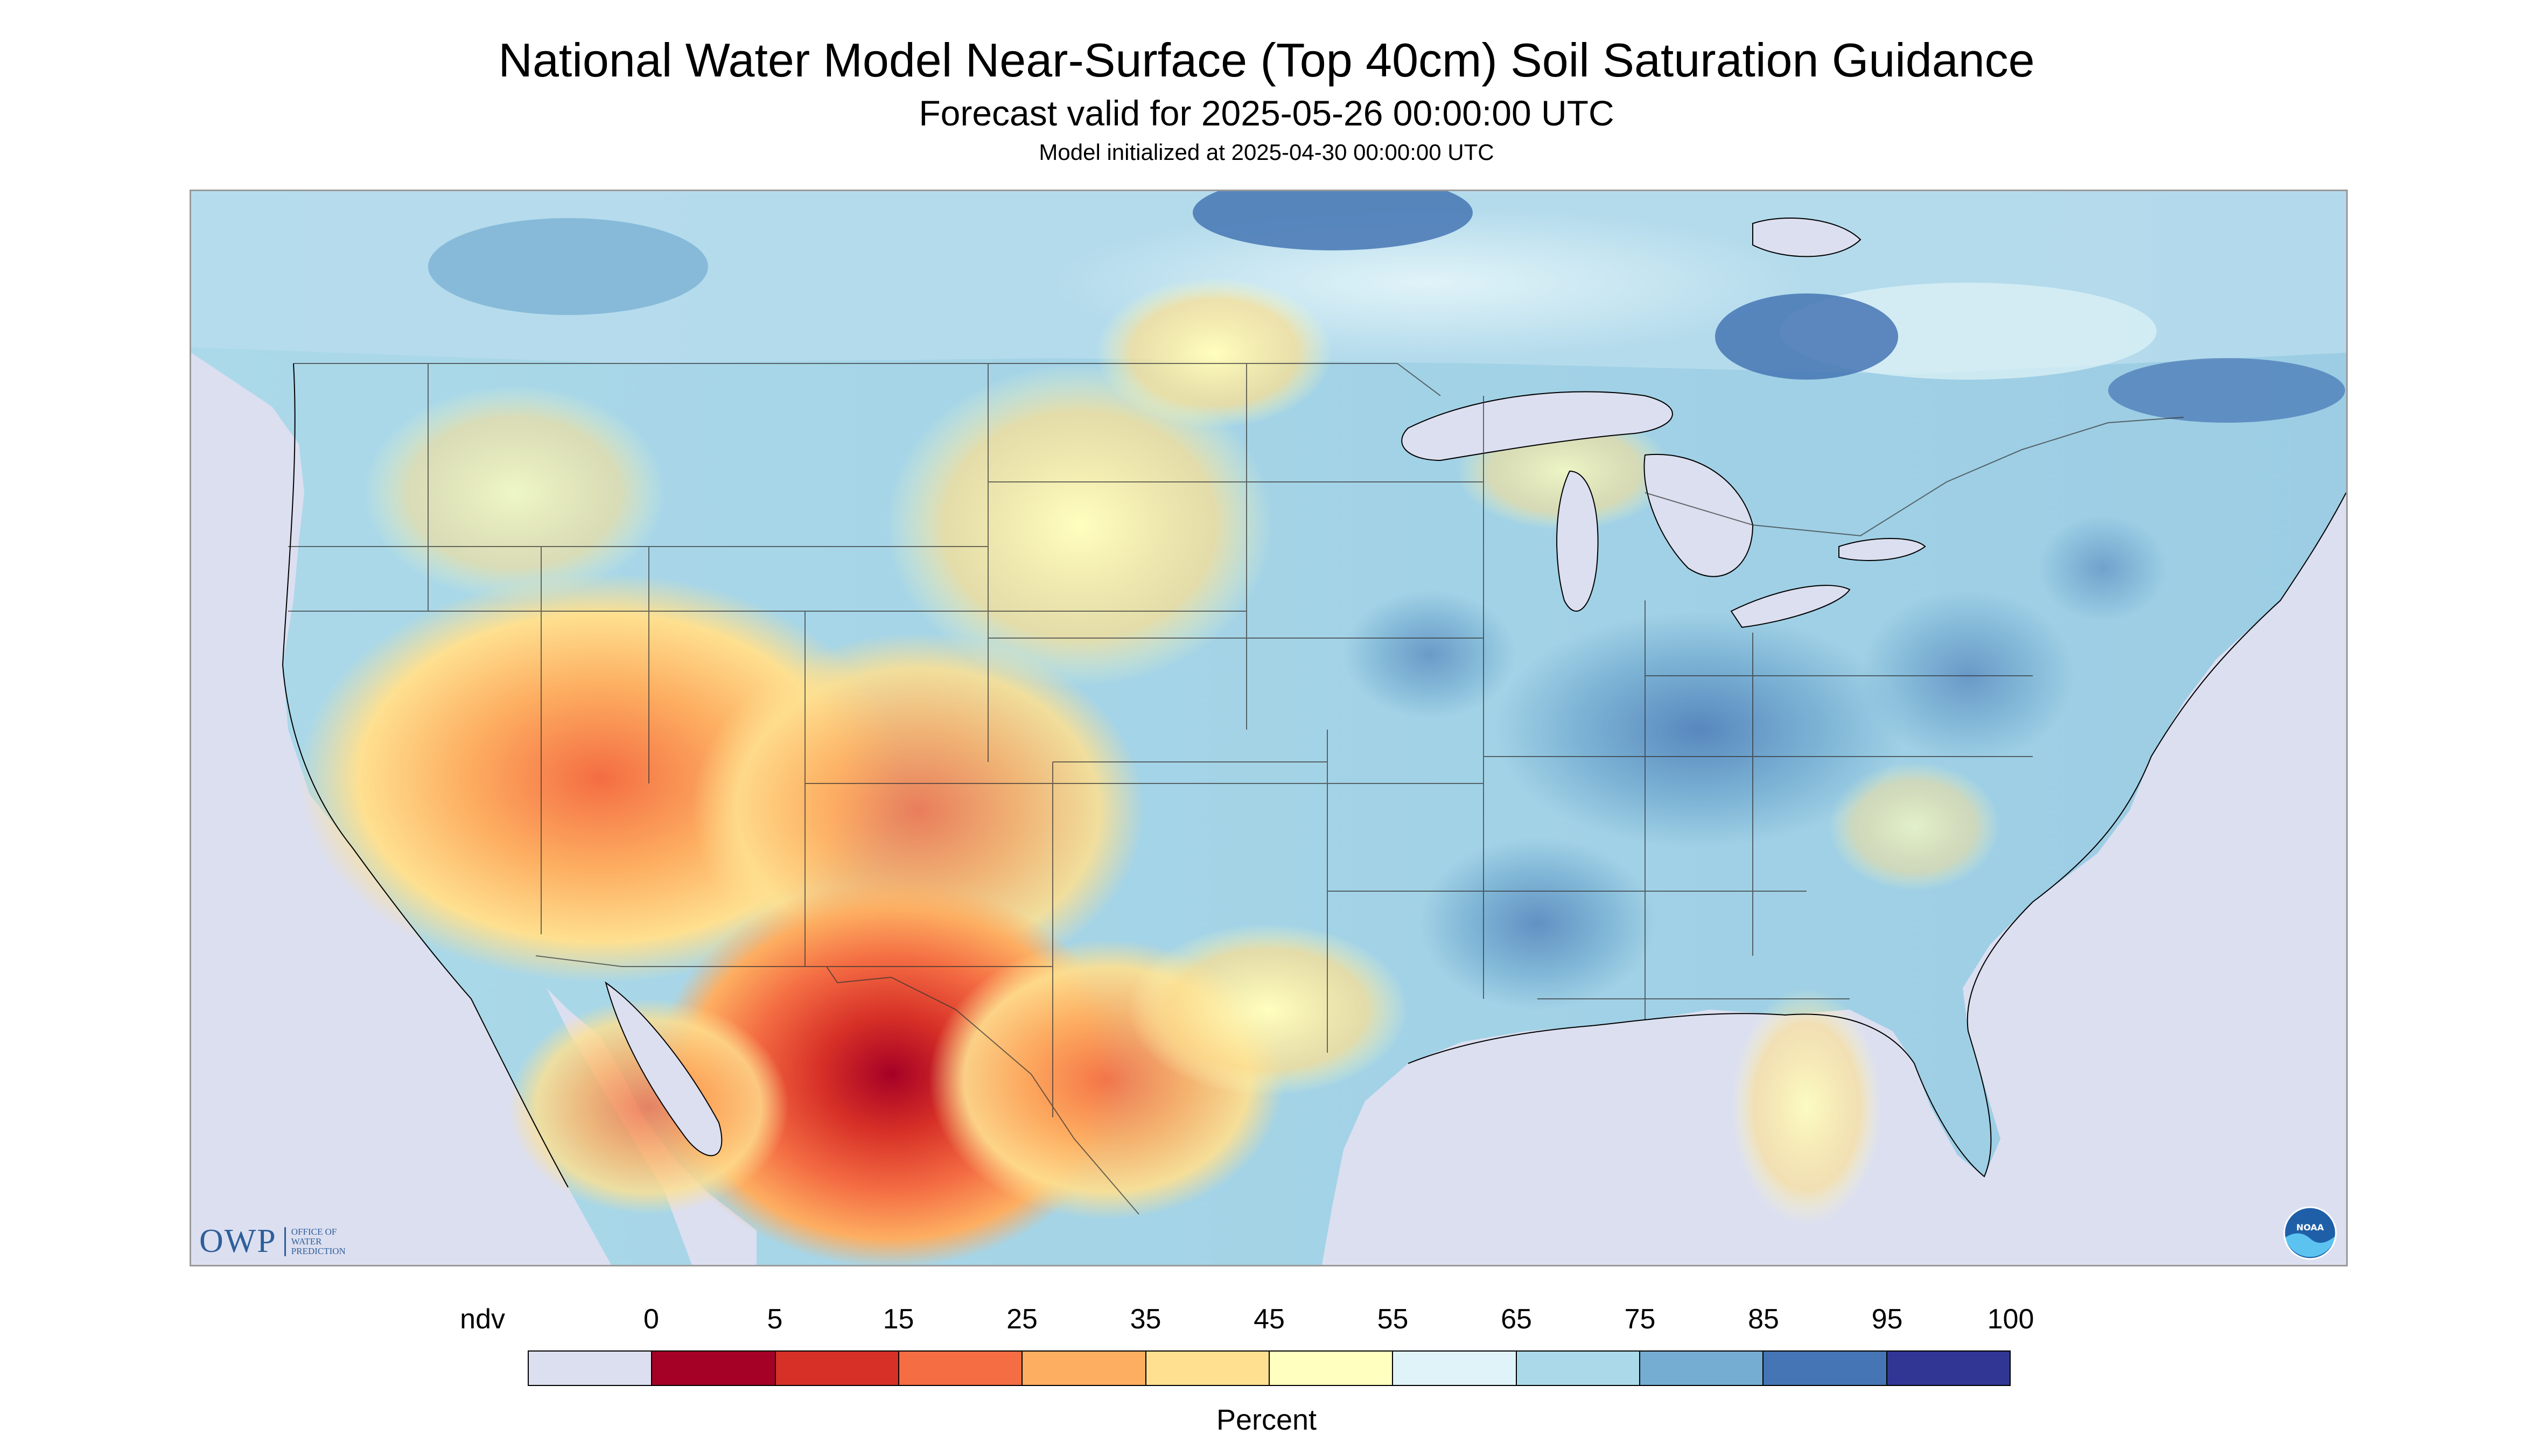  I want to click on lake-huron, so click(1698, 515).